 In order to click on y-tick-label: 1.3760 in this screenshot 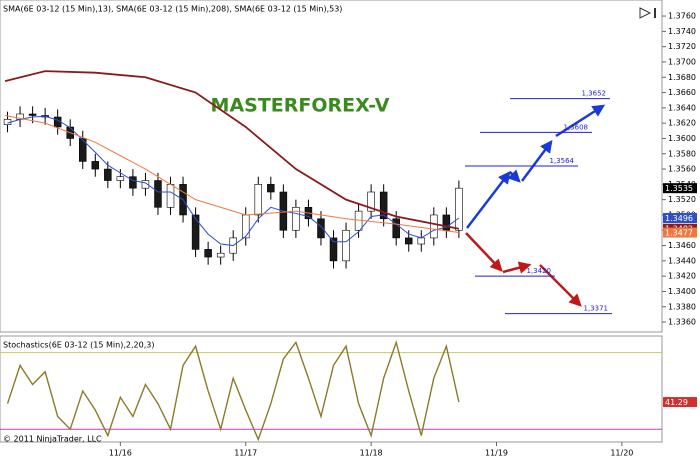, I will do `click(682, 16)`.